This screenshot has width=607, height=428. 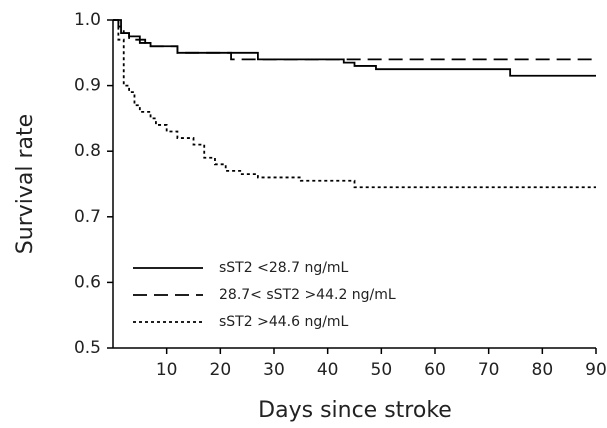 I want to click on y-tick-label: 0.9, so click(x=87, y=86).